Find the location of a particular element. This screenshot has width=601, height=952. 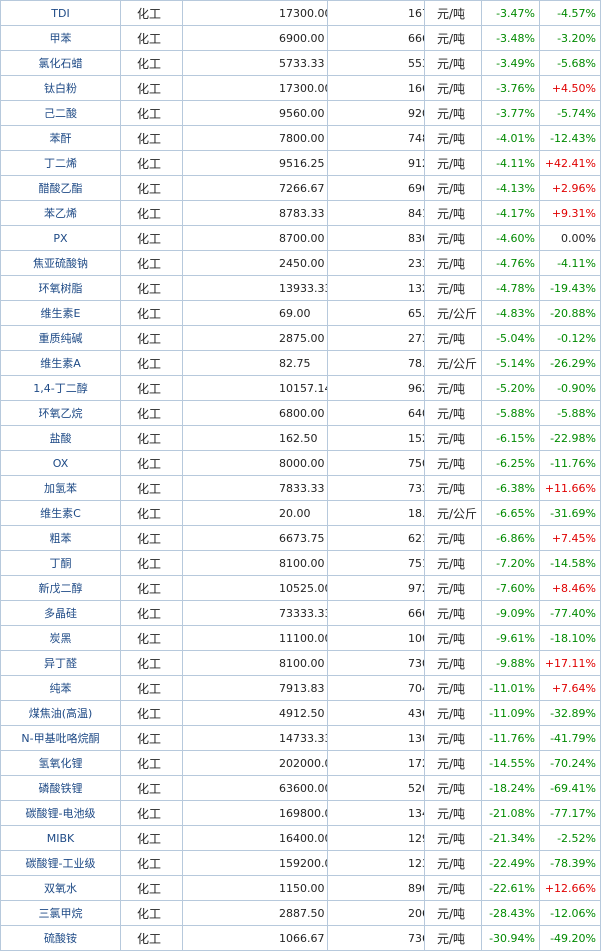

commodity-name-link: 甲苯 is located at coordinates (60, 38).